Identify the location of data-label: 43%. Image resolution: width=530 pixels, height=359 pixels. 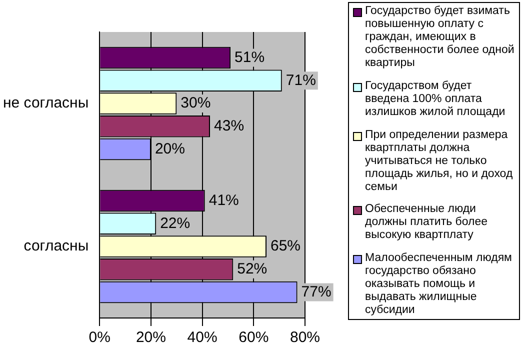
(229, 126).